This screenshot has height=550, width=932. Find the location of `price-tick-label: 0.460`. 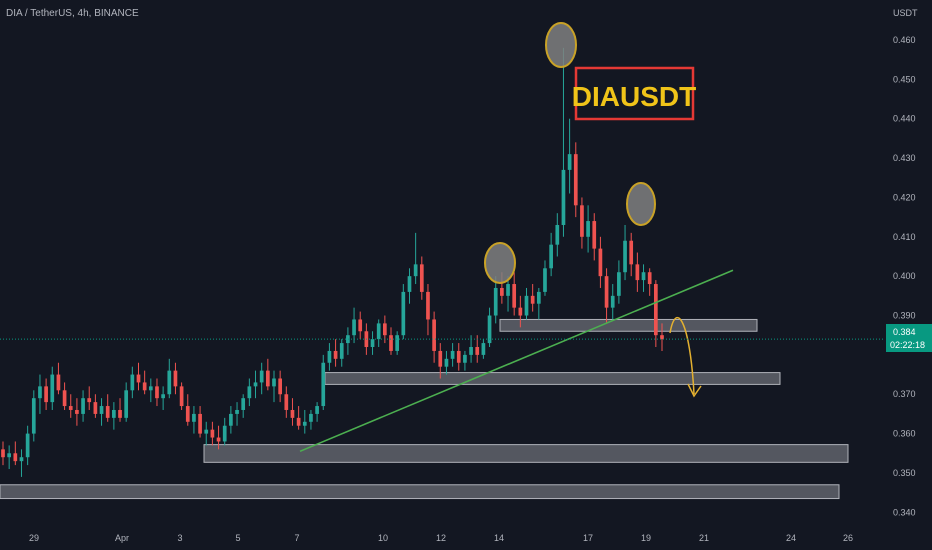

price-tick-label: 0.460 is located at coordinates (904, 40).